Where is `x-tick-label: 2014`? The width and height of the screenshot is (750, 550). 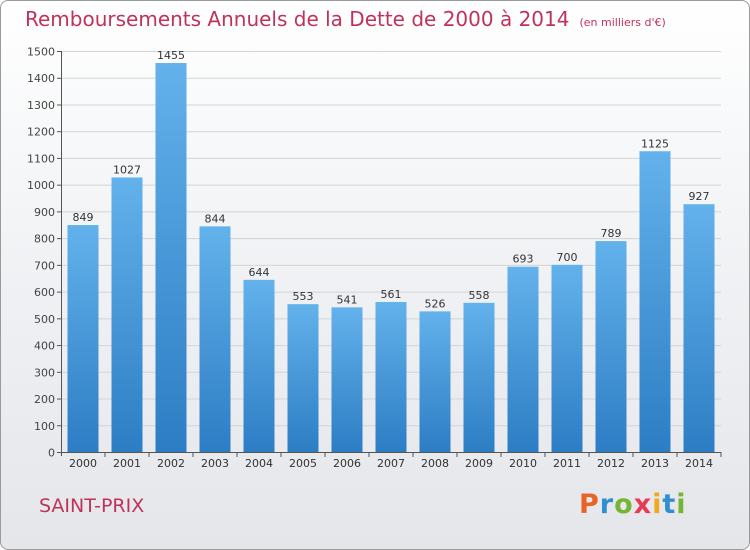
x-tick-label: 2014 is located at coordinates (699, 463).